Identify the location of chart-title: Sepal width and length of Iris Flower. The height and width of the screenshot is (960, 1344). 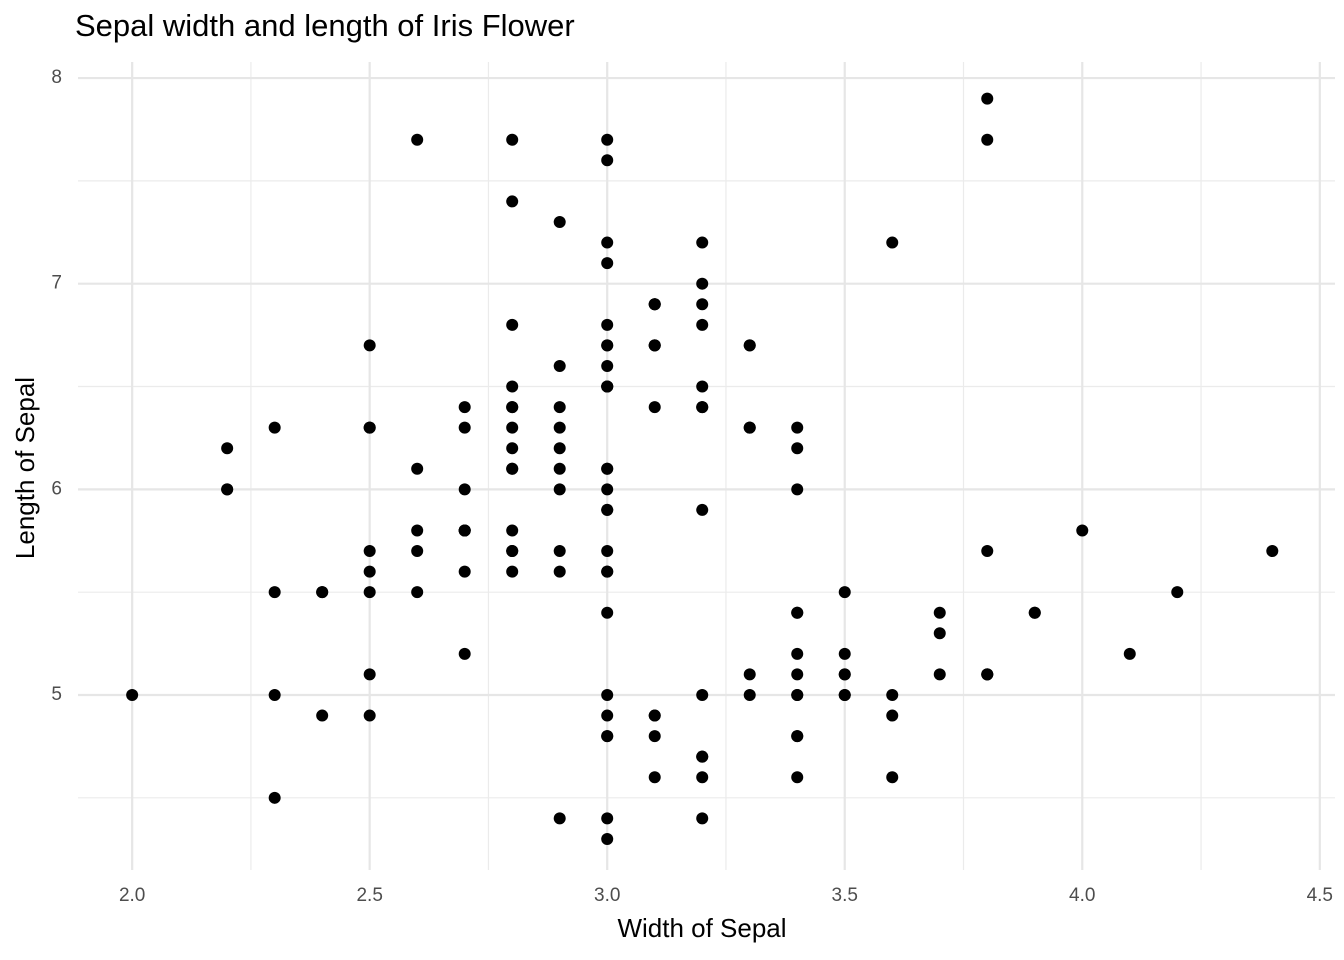
(325, 25).